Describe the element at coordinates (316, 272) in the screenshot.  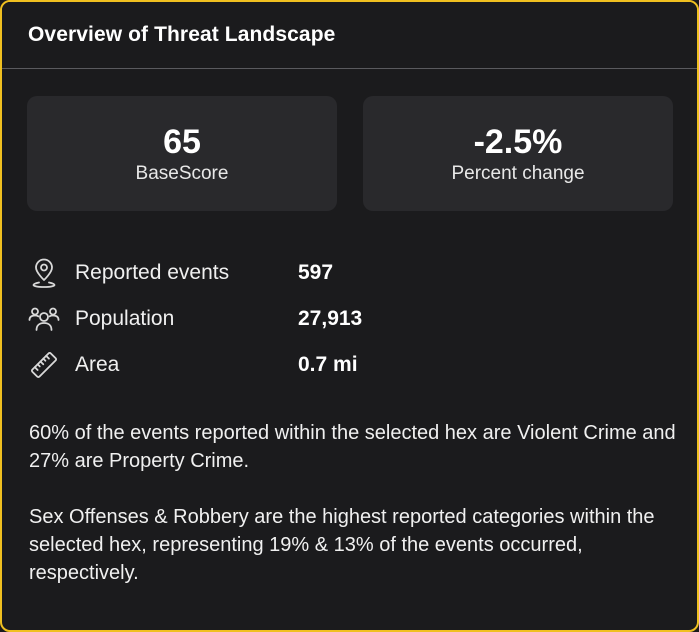
I see `metric-value: 597` at that location.